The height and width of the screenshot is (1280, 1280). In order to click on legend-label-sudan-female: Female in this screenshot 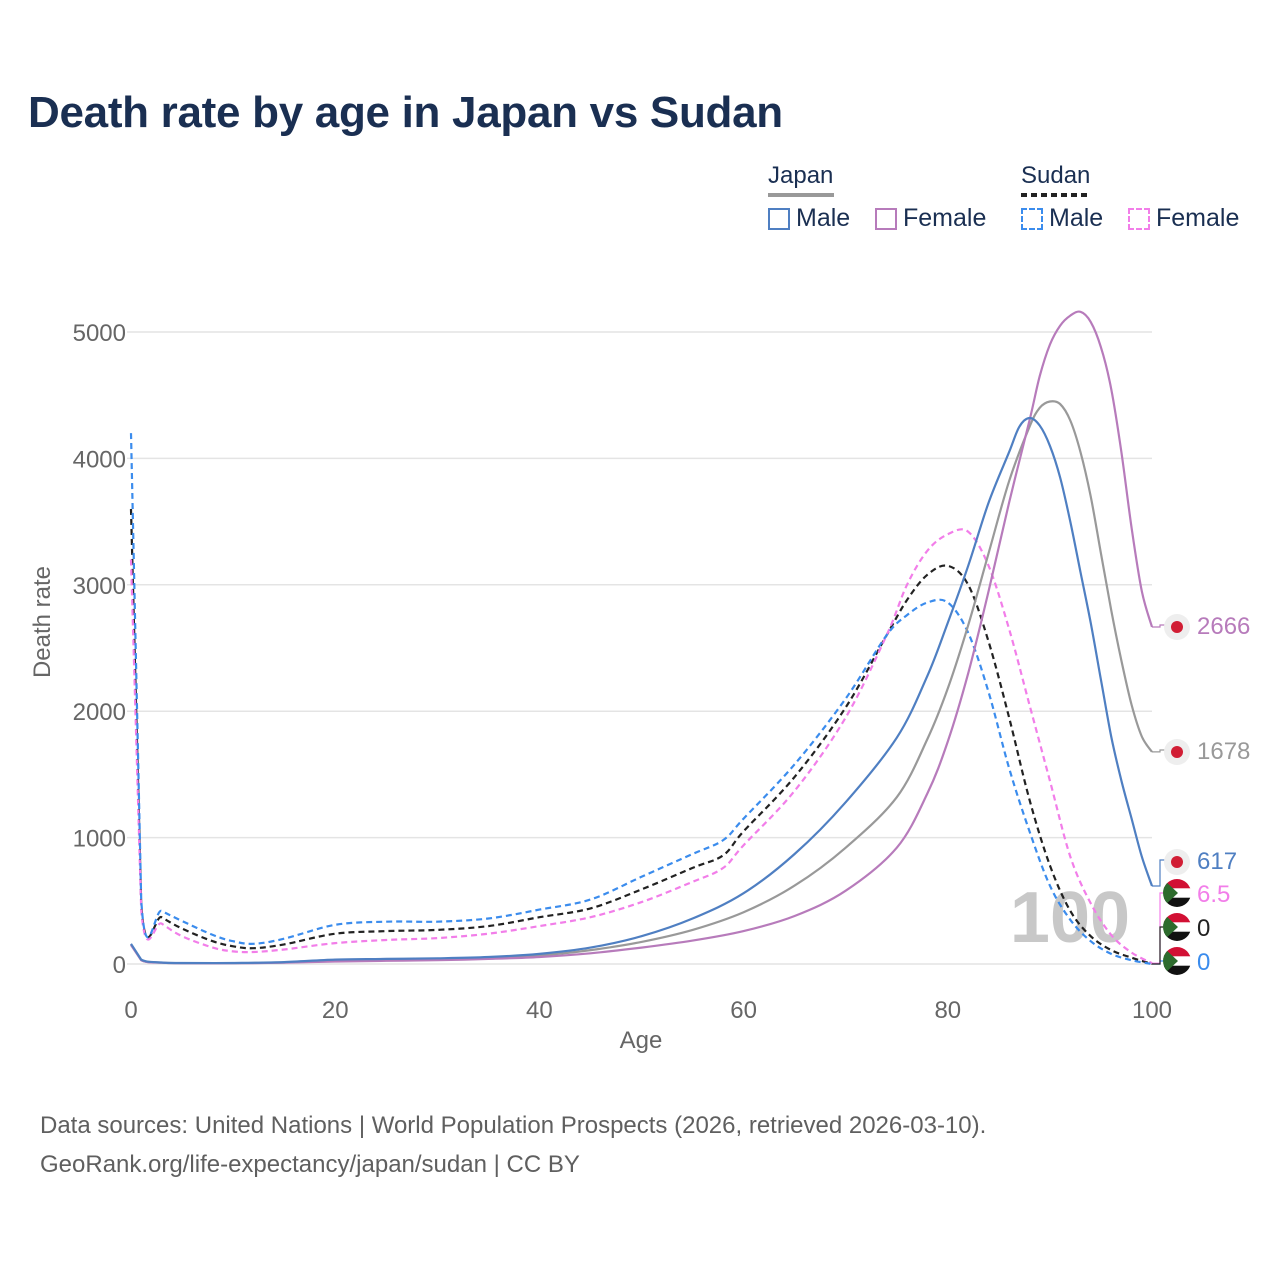, I will do `click(1198, 218)`.